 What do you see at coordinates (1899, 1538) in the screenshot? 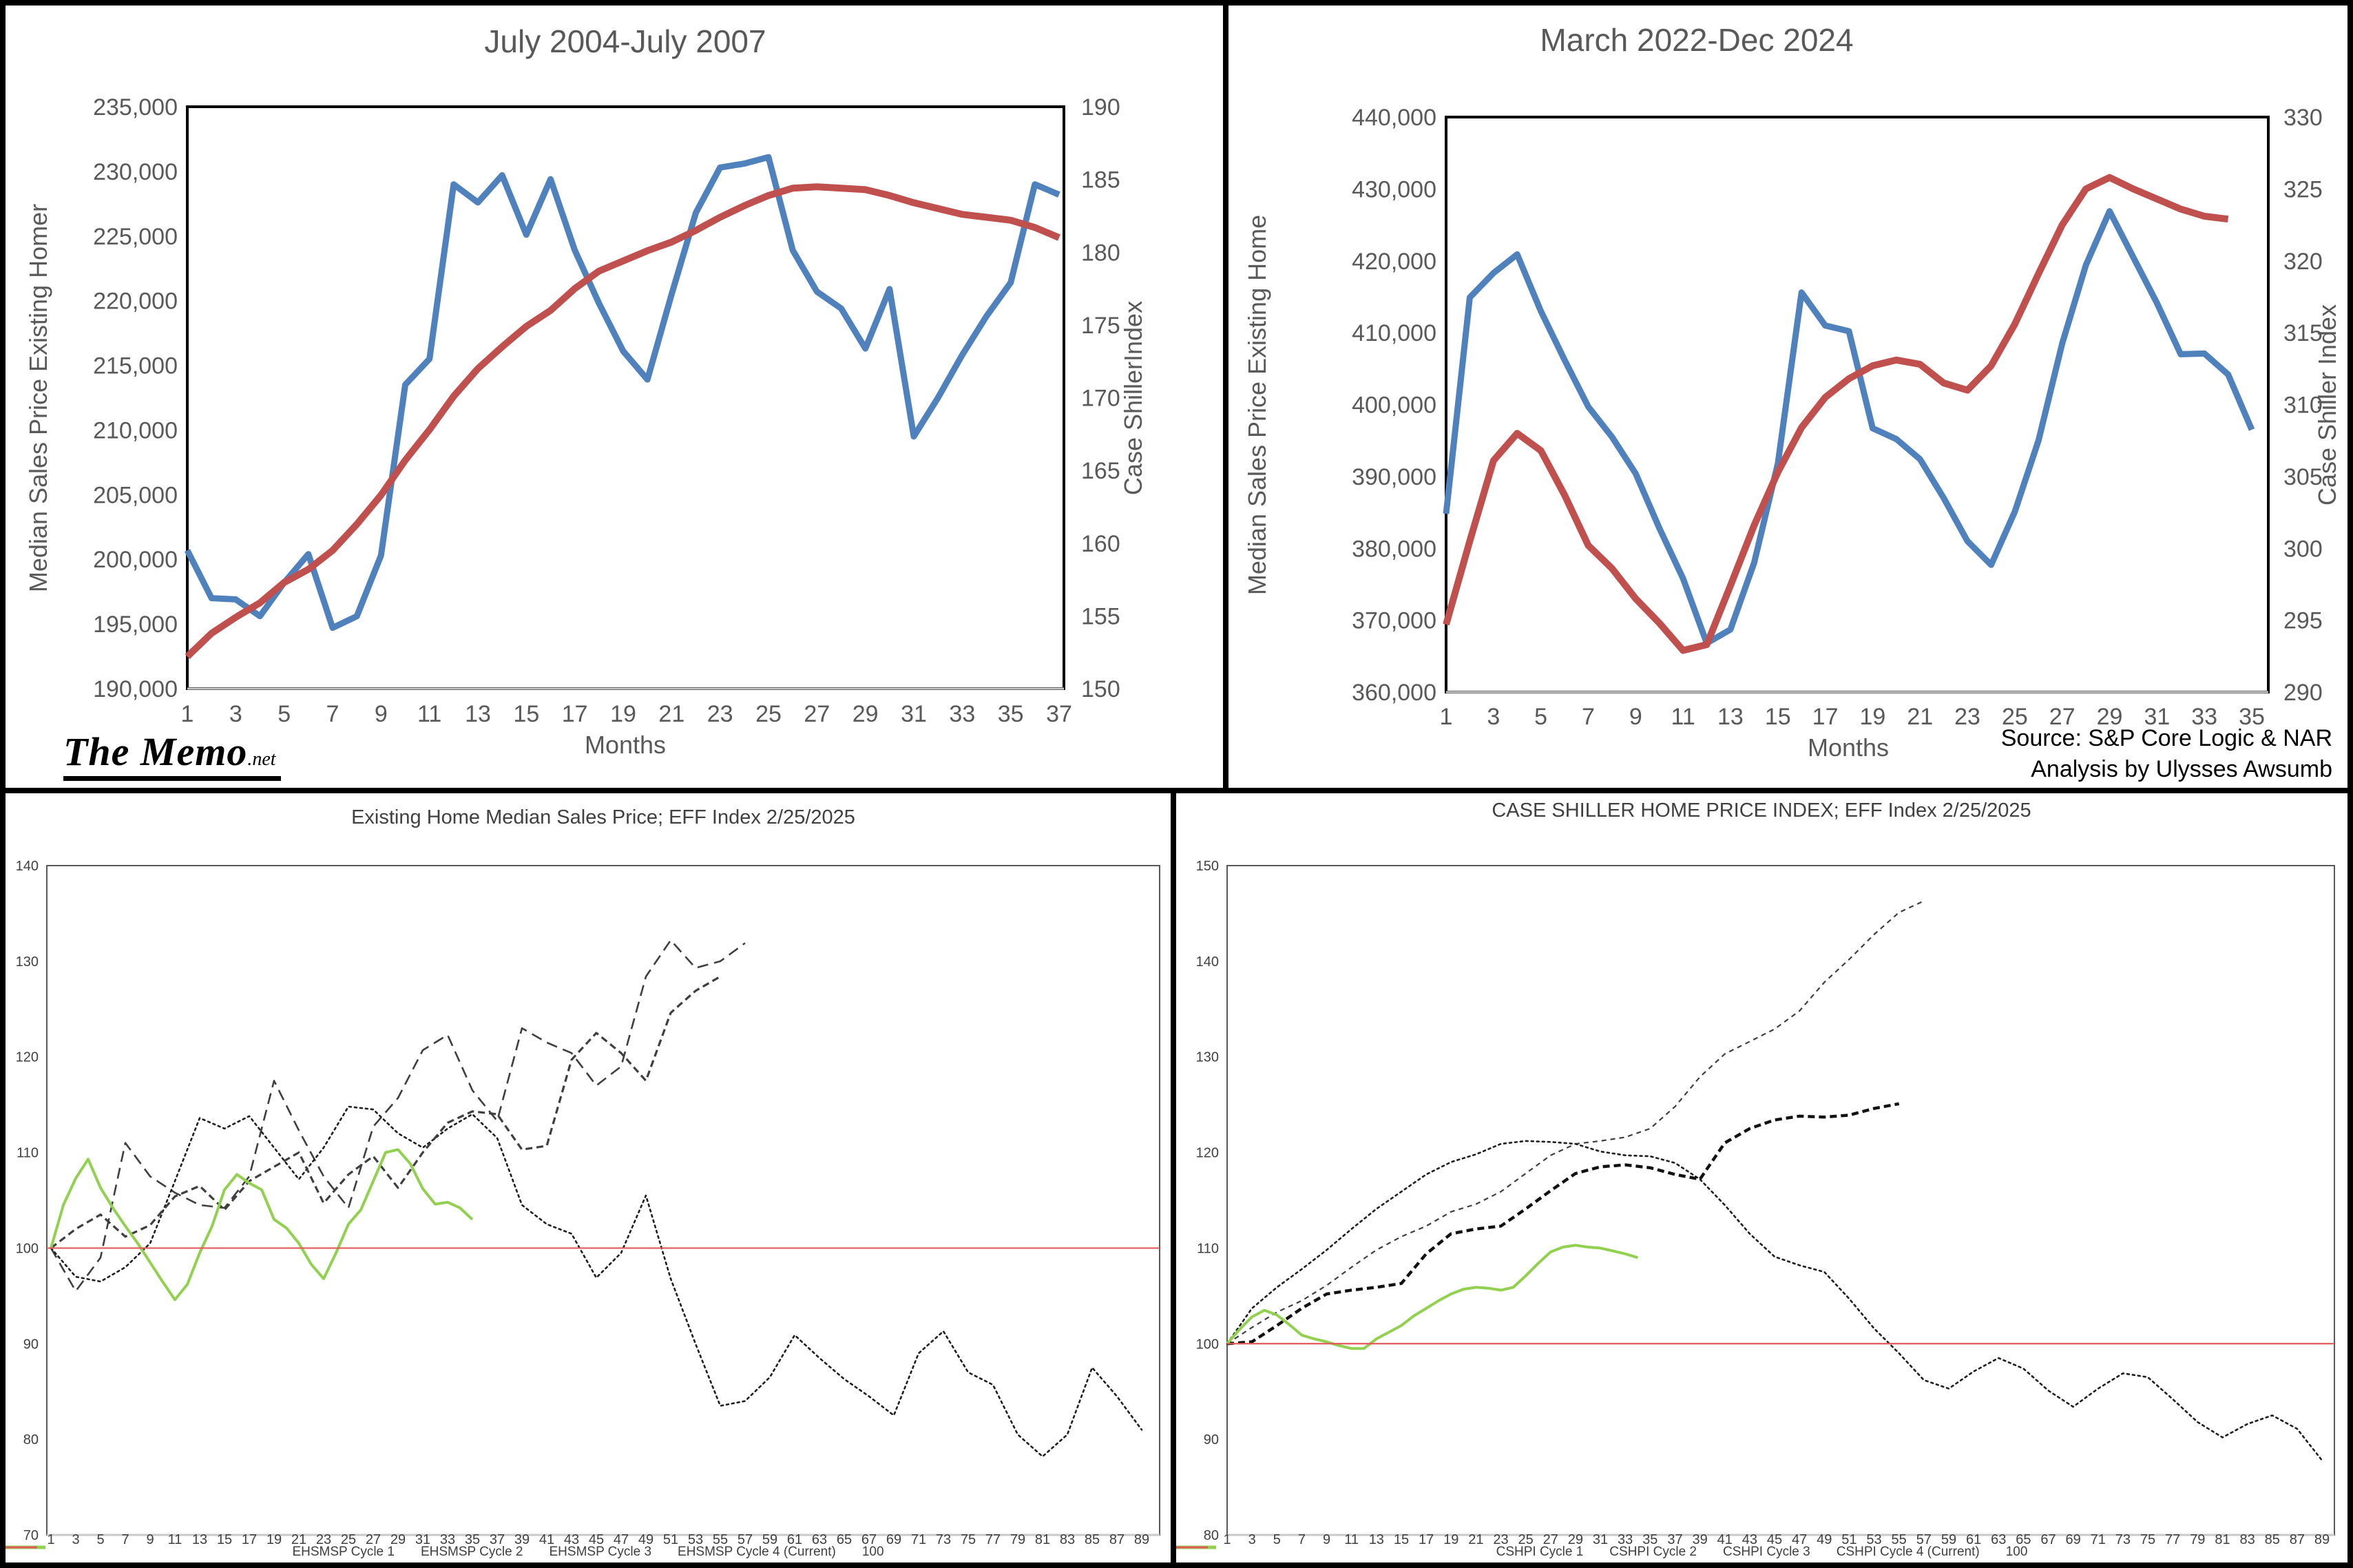
I see `x-tick: 55` at bounding box center [1899, 1538].